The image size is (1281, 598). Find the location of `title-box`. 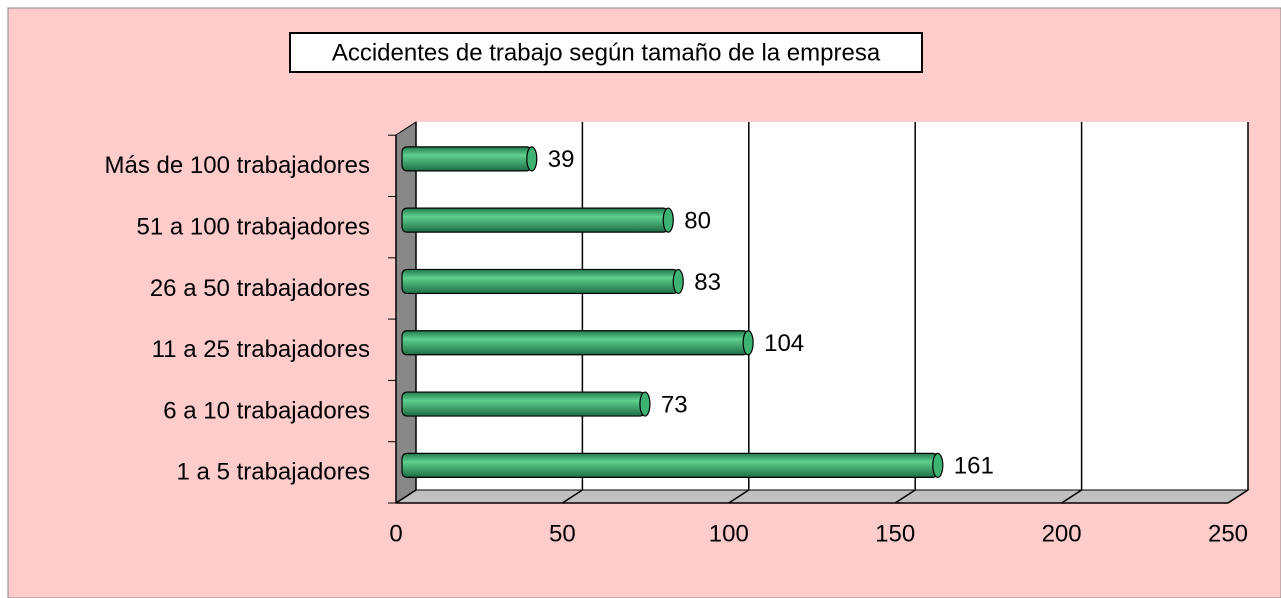

title-box is located at coordinates (606, 52).